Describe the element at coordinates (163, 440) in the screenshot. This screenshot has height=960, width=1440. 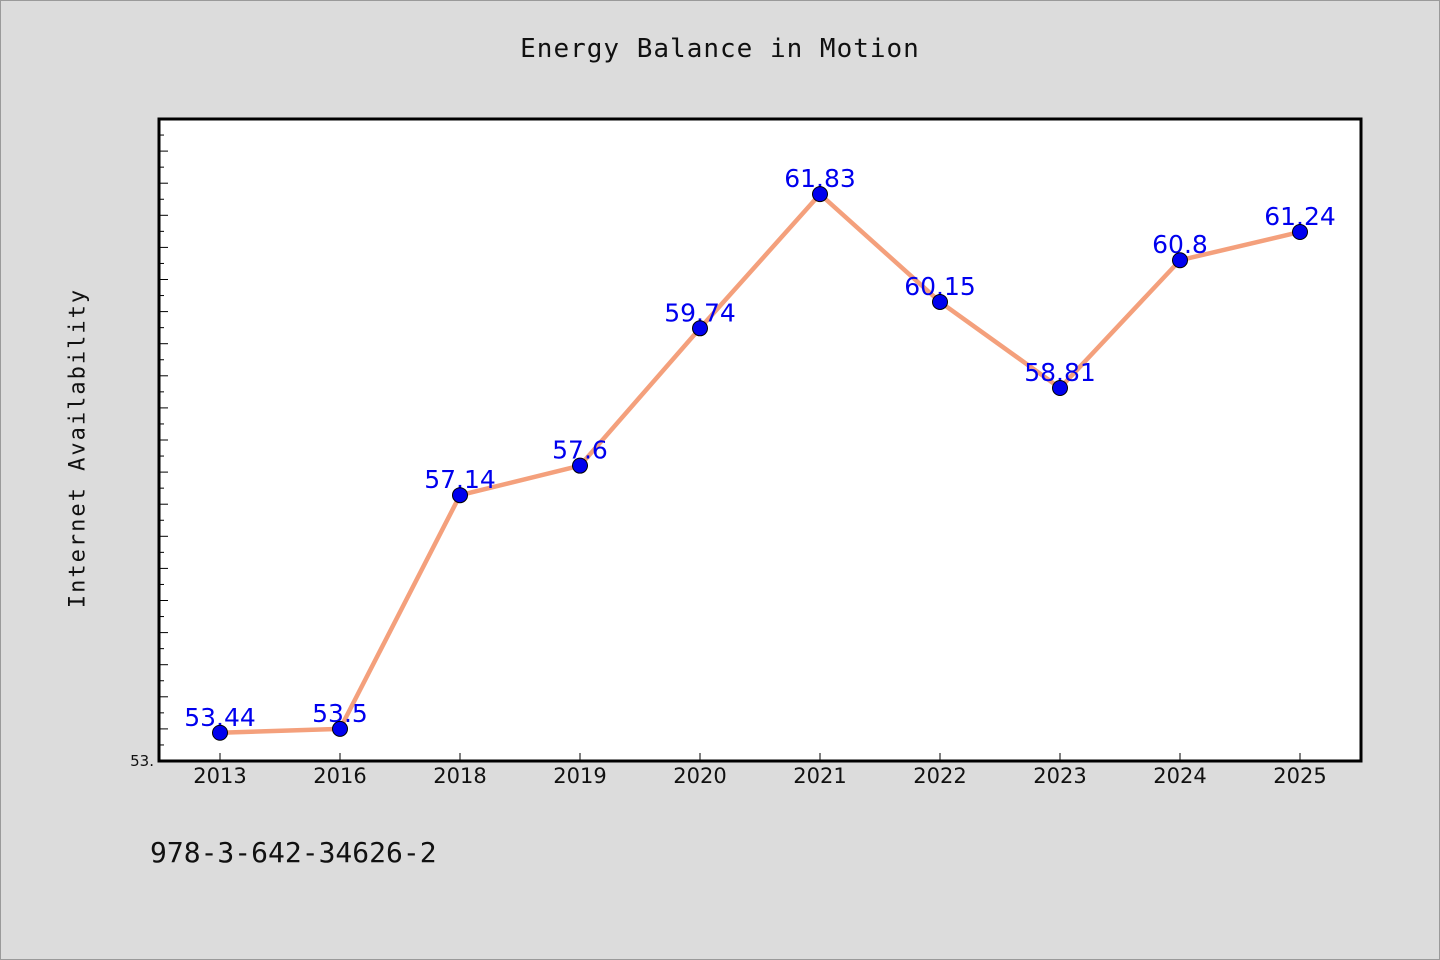
I see `y-axis-ticks` at that location.